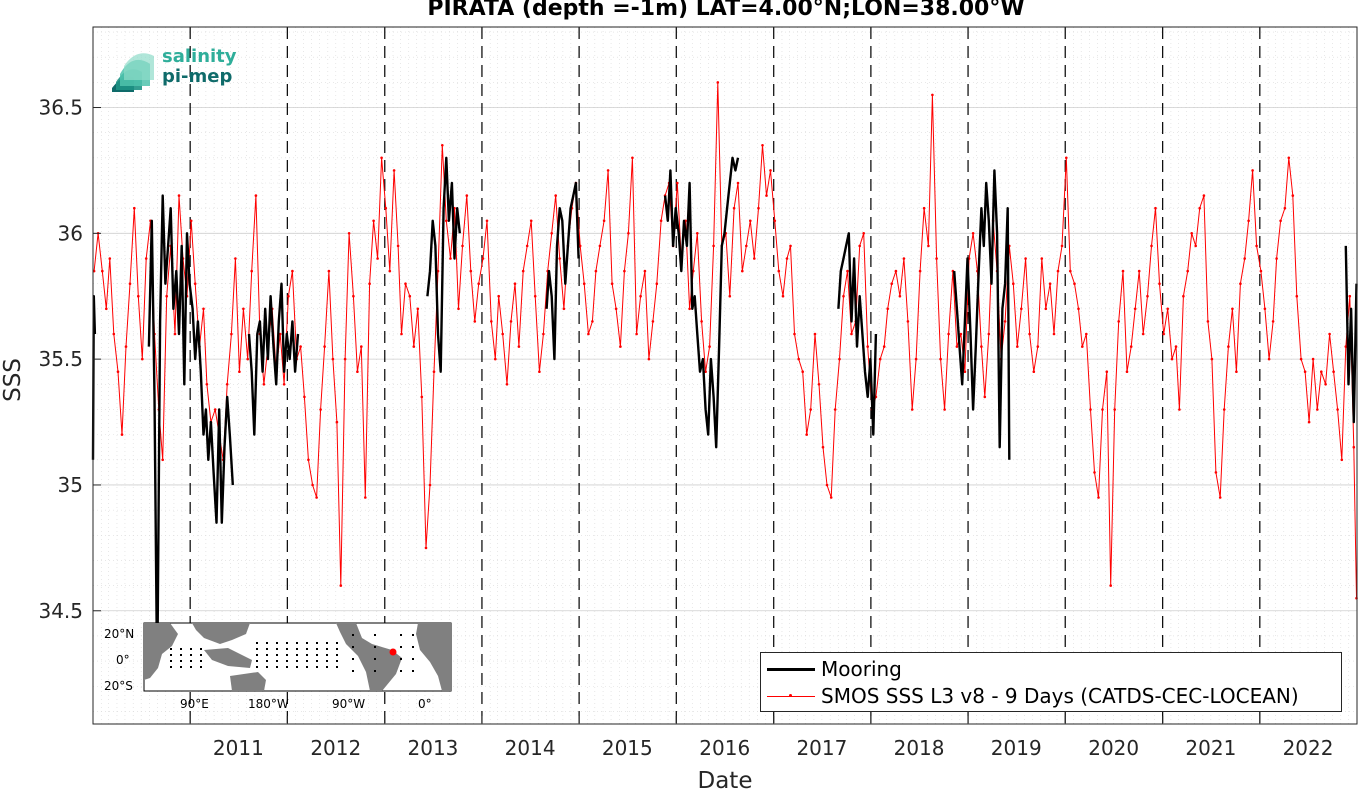 This screenshot has width=1360, height=790. I want to click on inset-mooring-dots, so click(292, 653).